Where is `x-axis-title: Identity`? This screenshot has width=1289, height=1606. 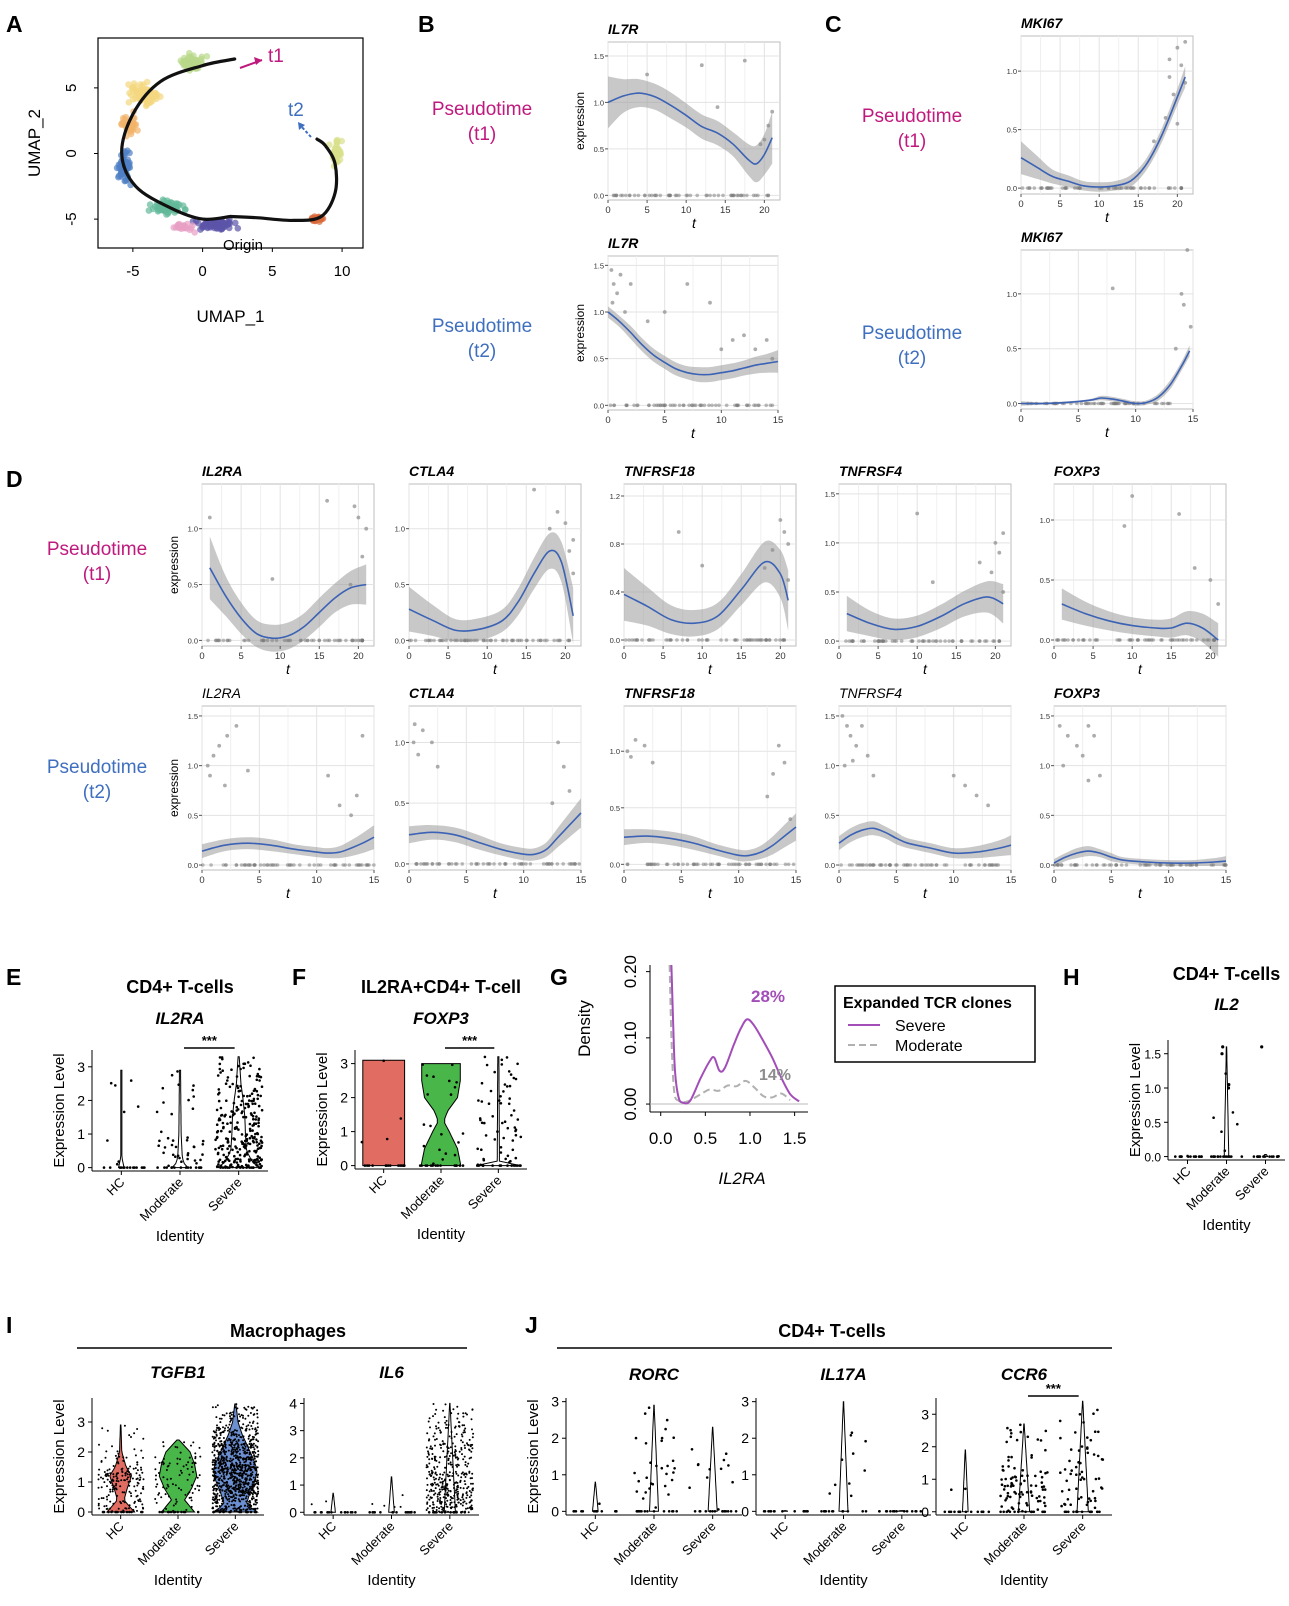 x-axis-title: Identity is located at coordinates (441, 1234).